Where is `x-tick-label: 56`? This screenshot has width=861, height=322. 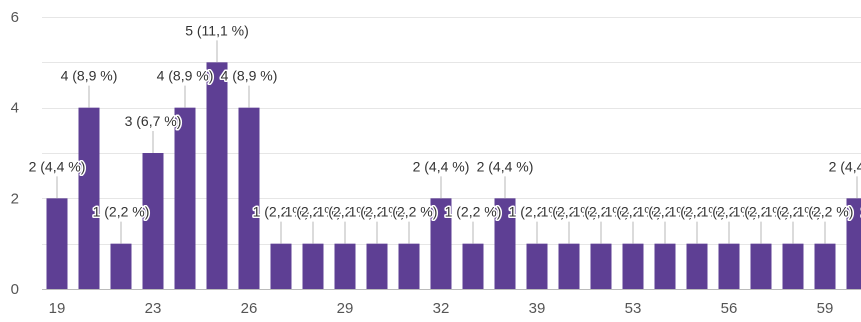 x-tick-label: 56 is located at coordinates (729, 308).